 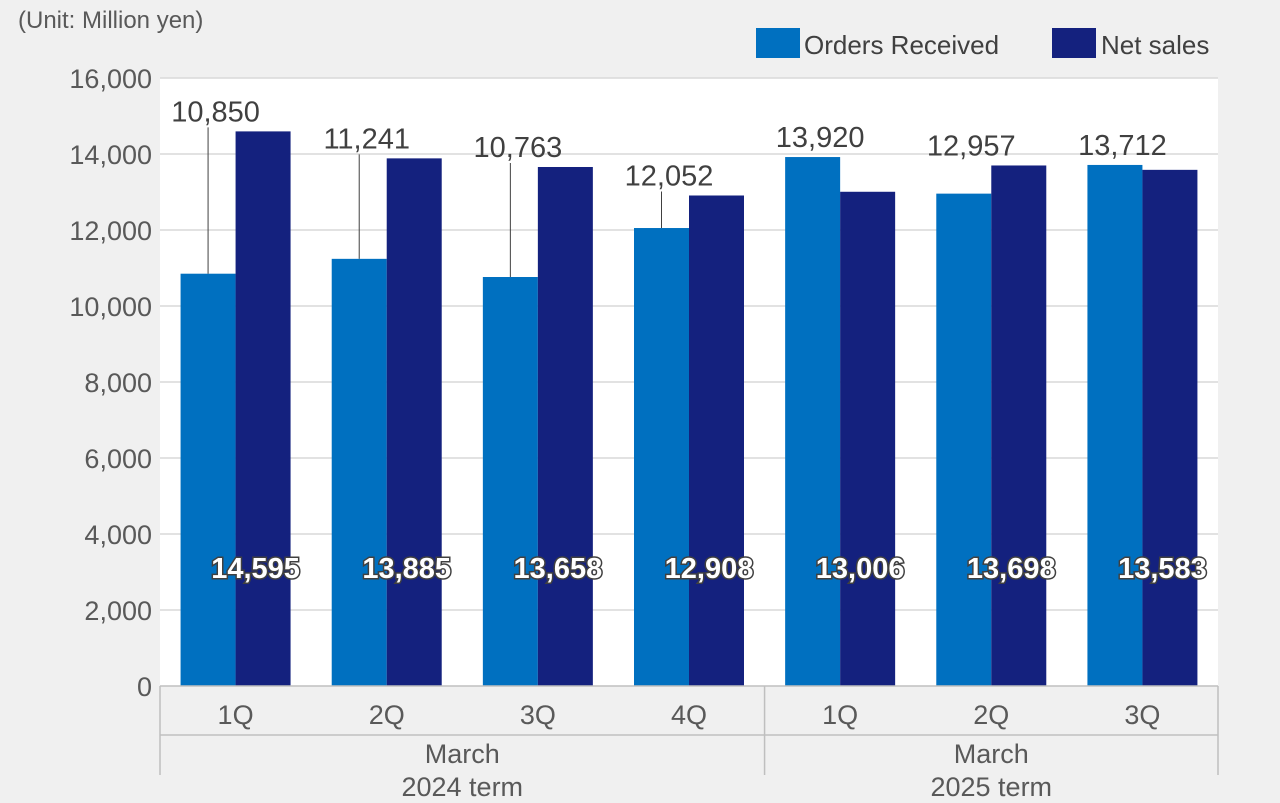 What do you see at coordinates (778, 43) in the screenshot?
I see `legend-swatch-orders` at bounding box center [778, 43].